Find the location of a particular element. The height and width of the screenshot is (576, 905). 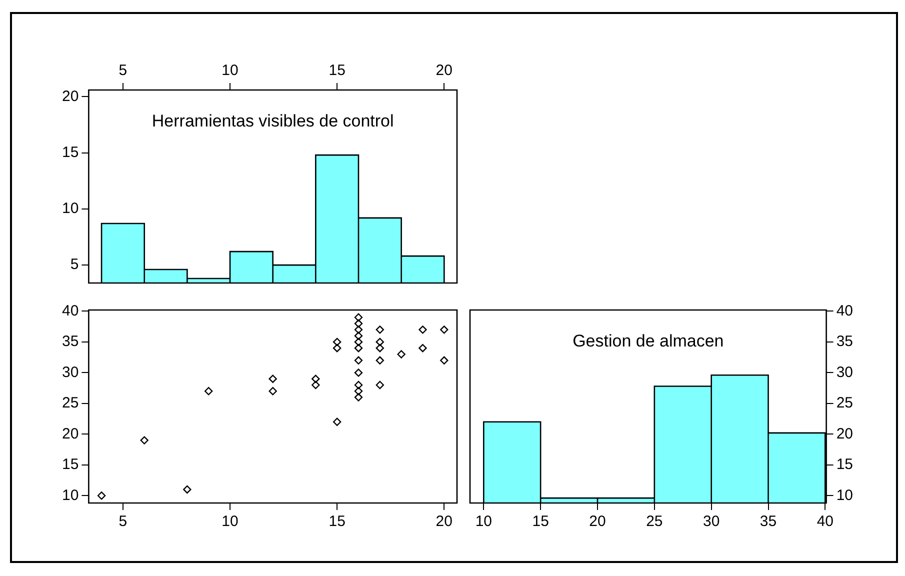

text: Herramientas visibles de control is located at coordinates (273, 121).